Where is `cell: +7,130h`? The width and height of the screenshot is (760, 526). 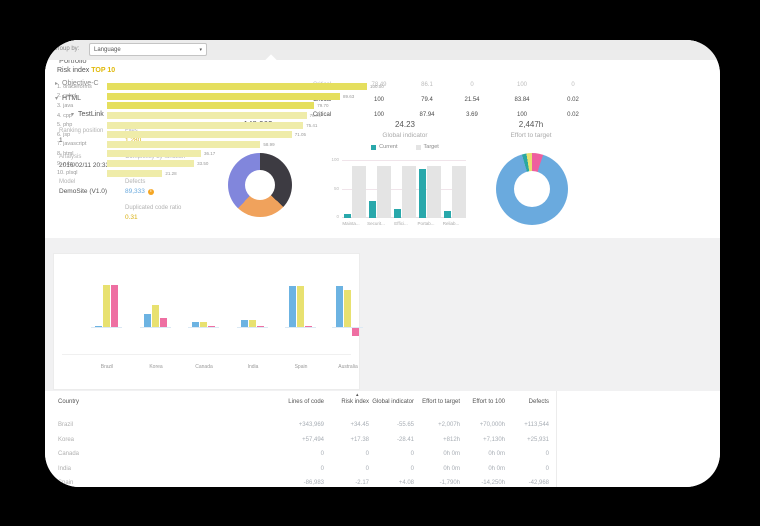 cell: +7,130h is located at coordinates (494, 439).